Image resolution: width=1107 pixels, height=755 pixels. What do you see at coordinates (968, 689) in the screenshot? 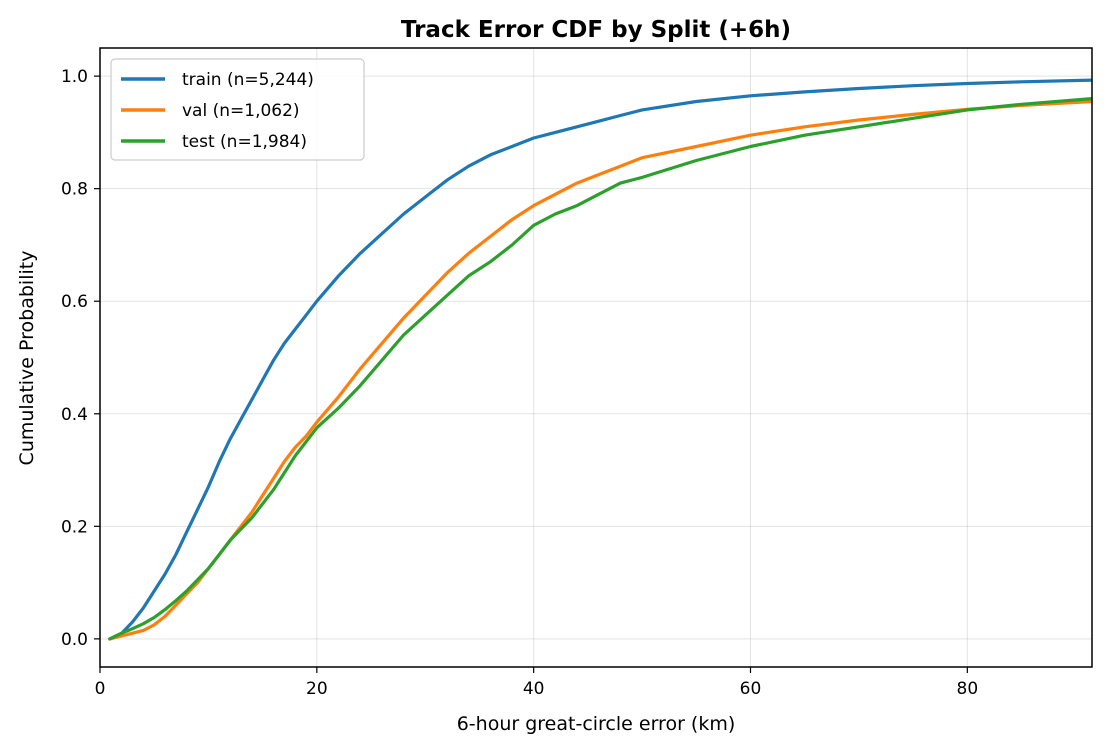
I see `x-tick-label: 80` at bounding box center [968, 689].